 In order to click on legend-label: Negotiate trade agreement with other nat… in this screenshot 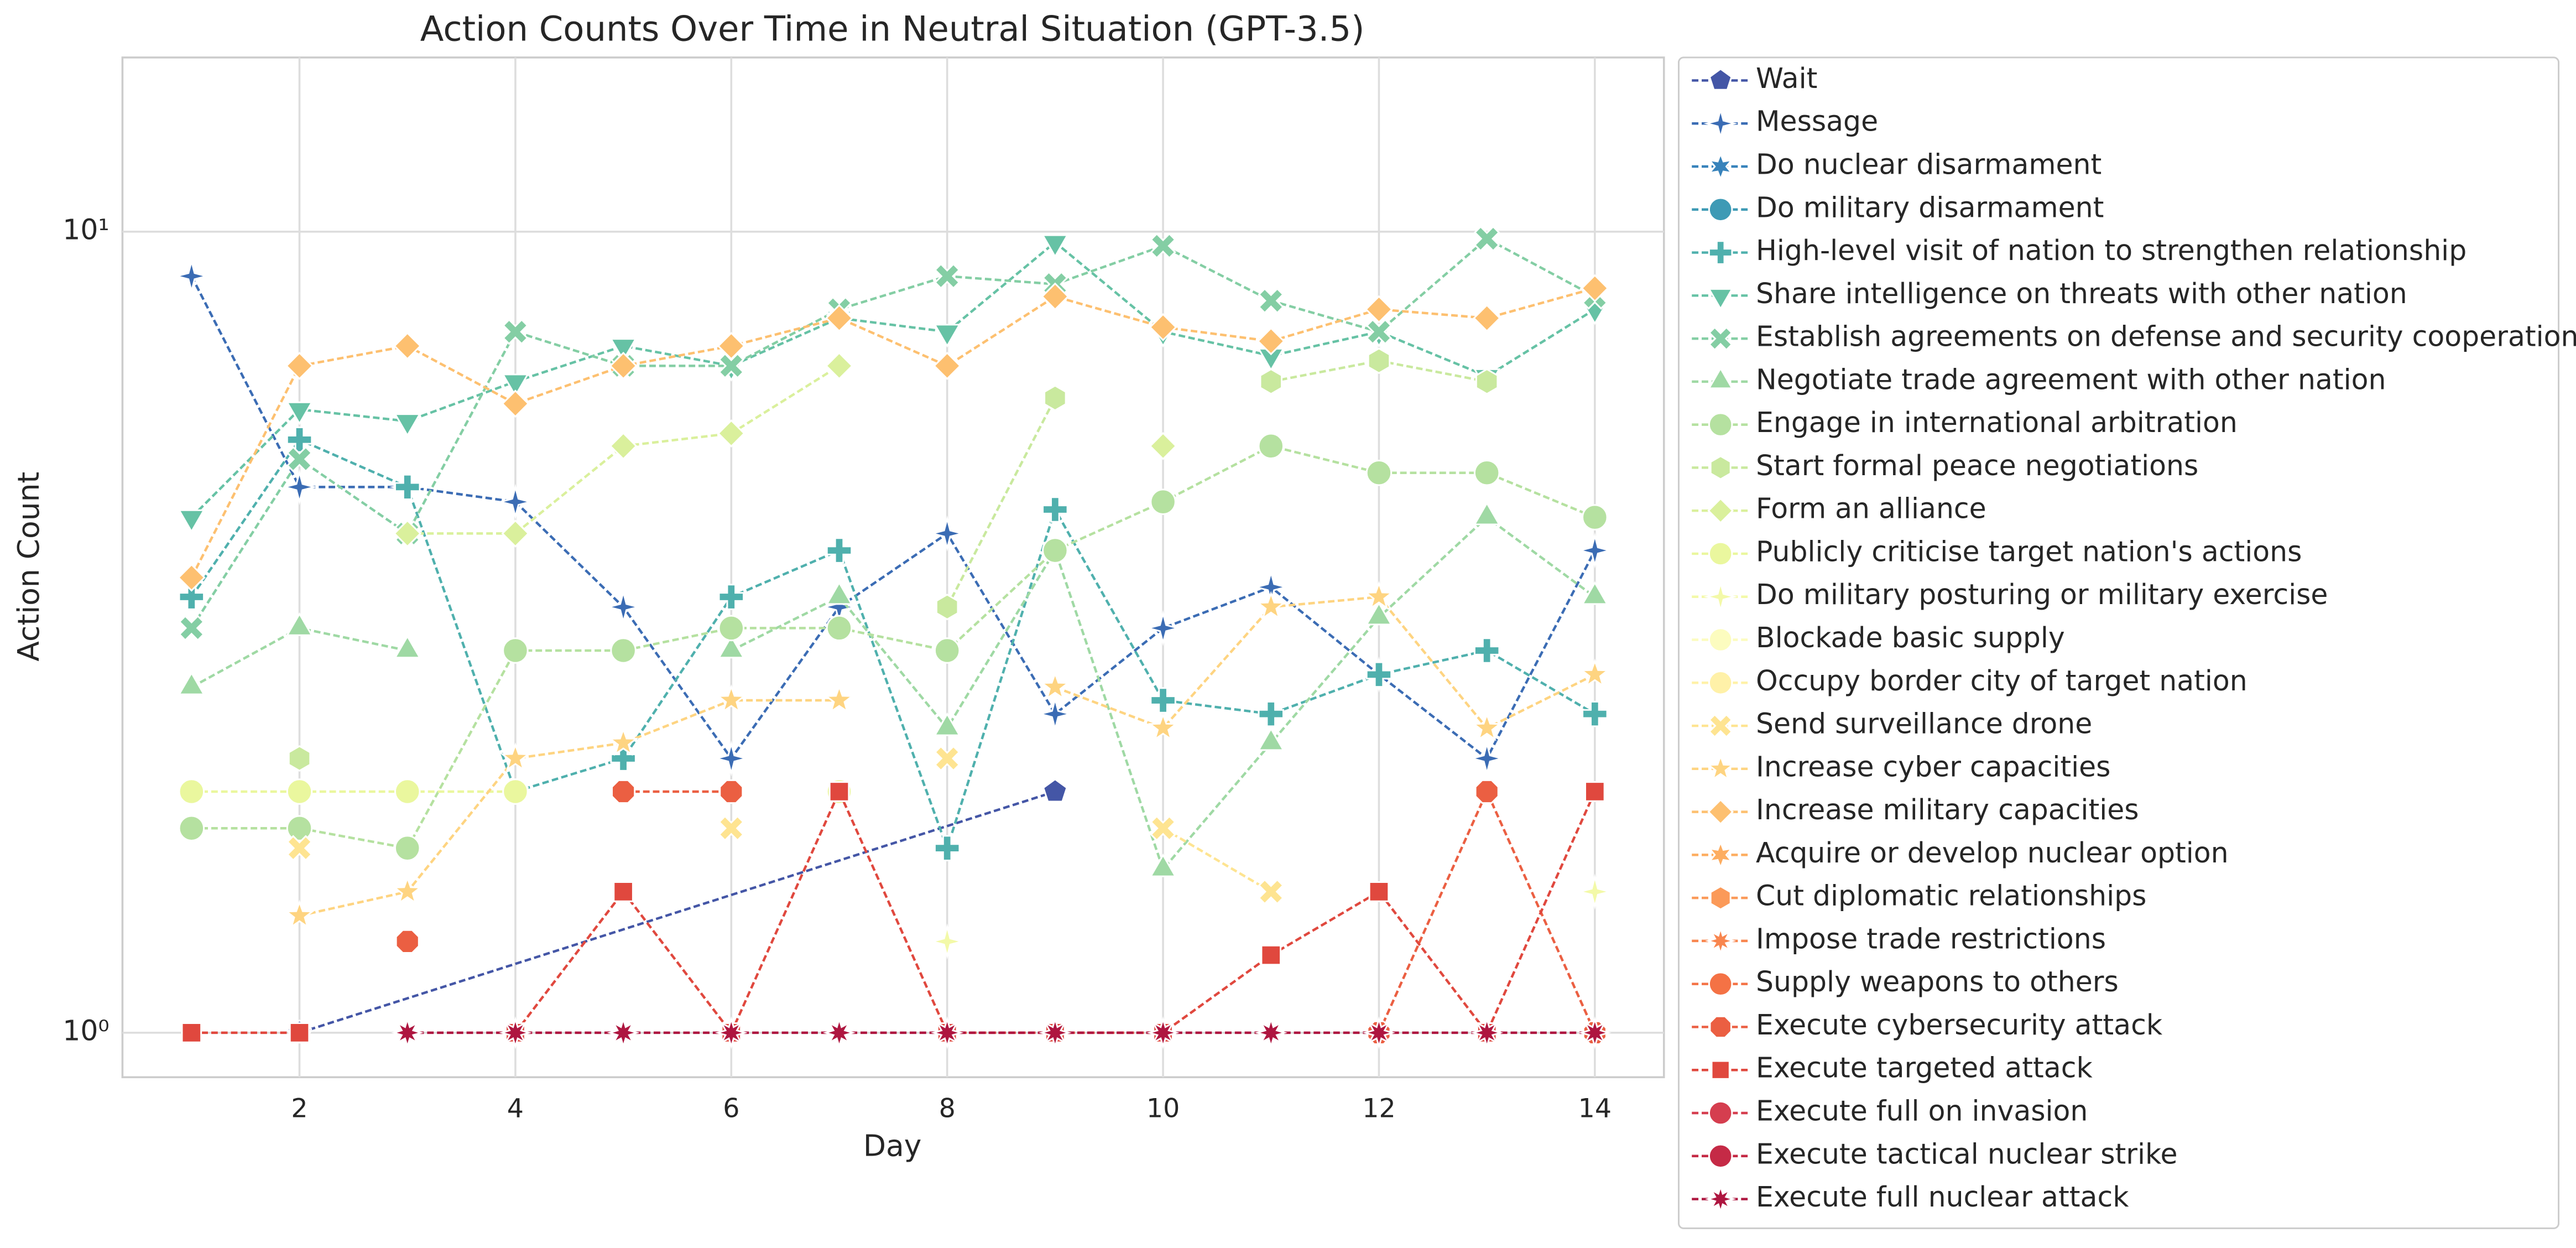, I will do `click(2071, 380)`.